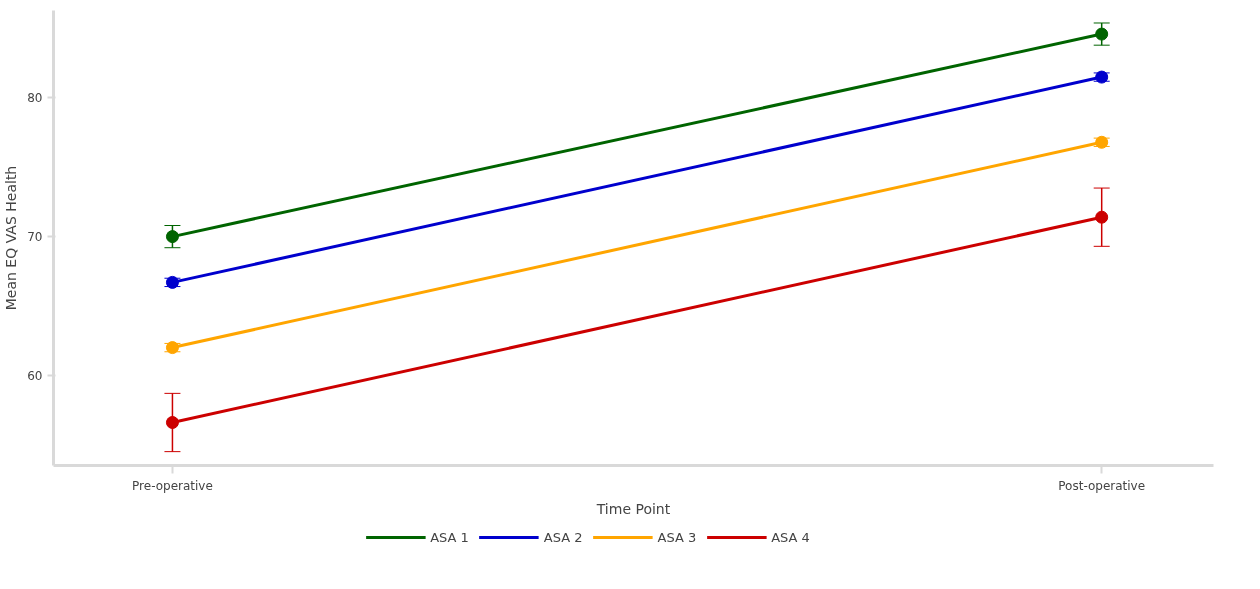 This screenshot has width=1260, height=589. Describe the element at coordinates (35, 98) in the screenshot. I see `y-tick-label: 80` at that location.